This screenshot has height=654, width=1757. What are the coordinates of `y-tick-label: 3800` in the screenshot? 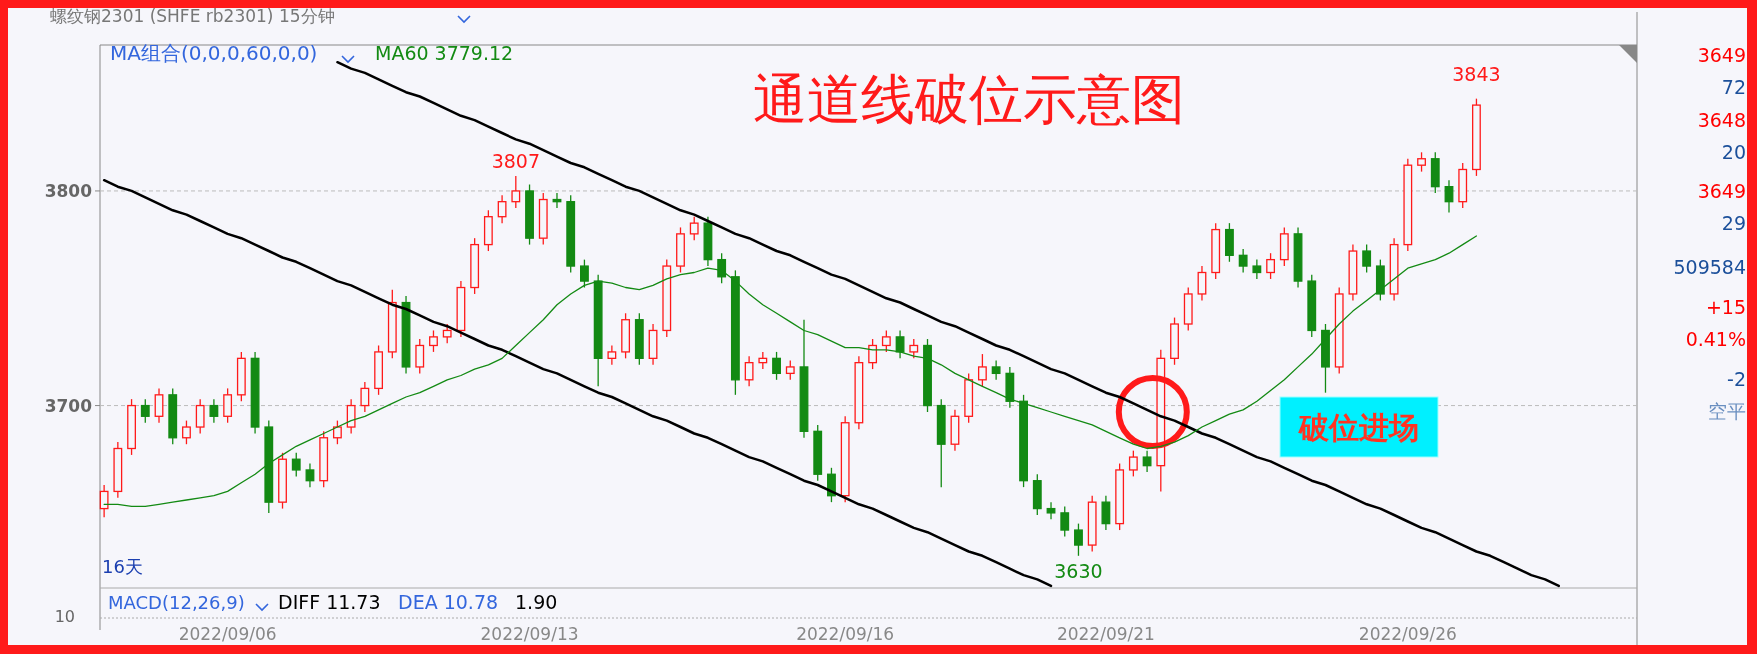 It's located at (68, 190).